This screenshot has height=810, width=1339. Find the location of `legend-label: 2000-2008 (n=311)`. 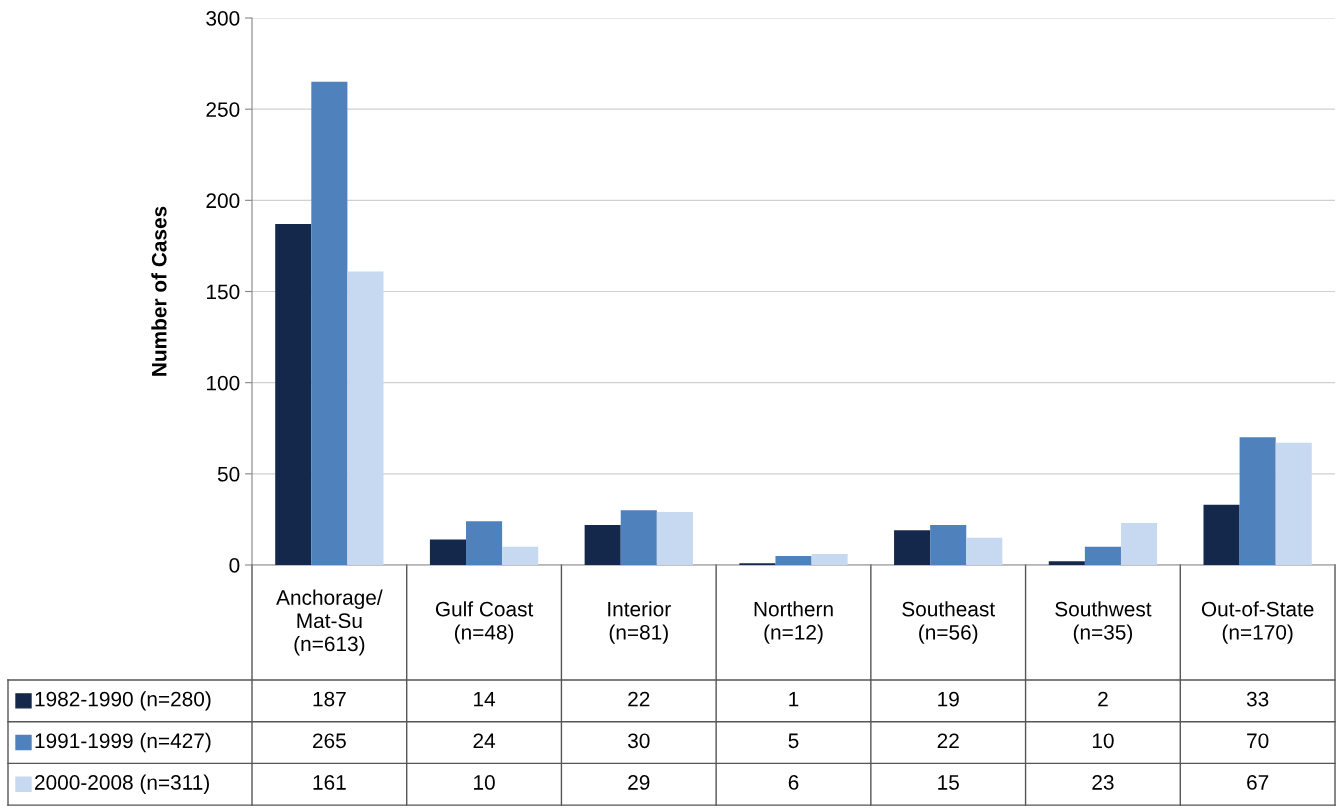

legend-label: 2000-2008 (n=311) is located at coordinates (122, 784).